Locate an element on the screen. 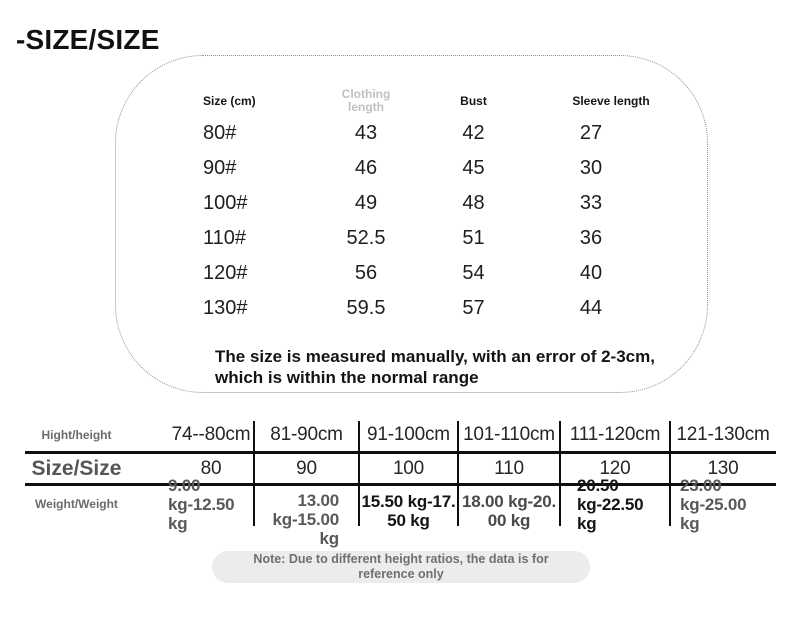  height-cell: 121-130cm is located at coordinates (723, 434).